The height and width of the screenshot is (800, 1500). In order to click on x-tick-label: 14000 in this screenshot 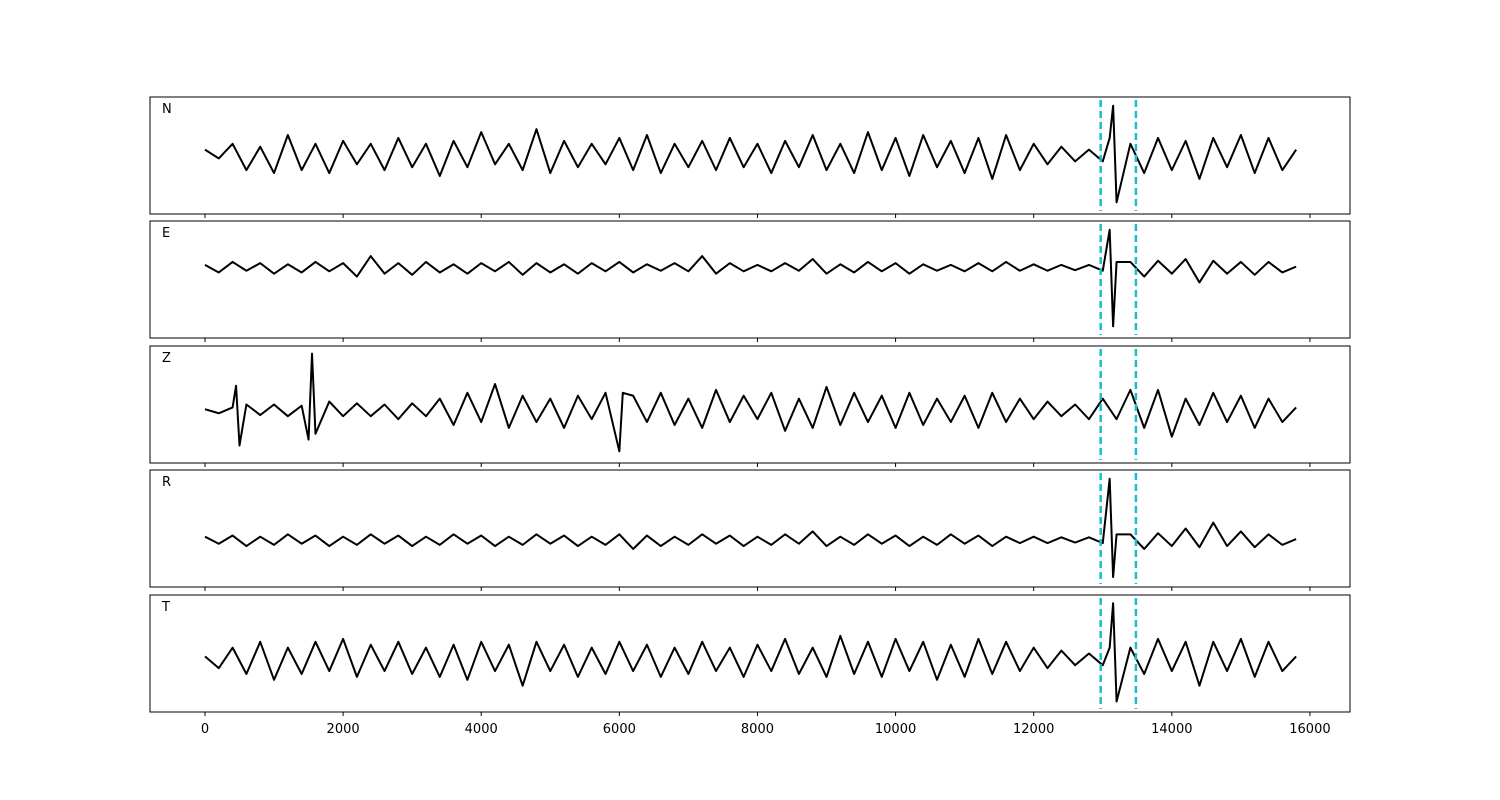, I will do `click(1171, 729)`.